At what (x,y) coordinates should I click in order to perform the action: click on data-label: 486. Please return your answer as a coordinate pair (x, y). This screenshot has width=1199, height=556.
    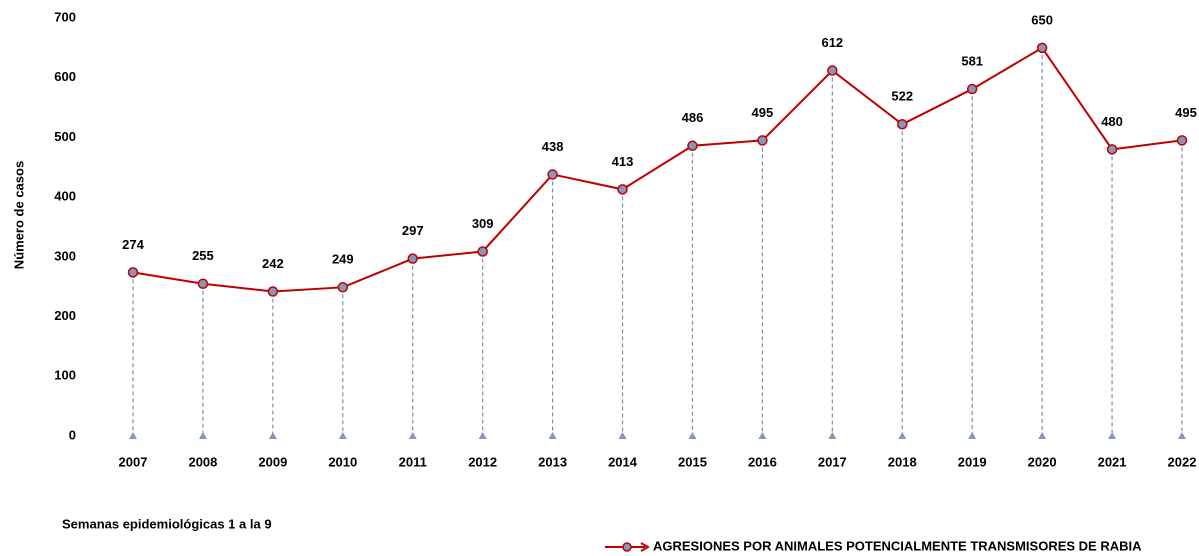
    Looking at the image, I should click on (693, 117).